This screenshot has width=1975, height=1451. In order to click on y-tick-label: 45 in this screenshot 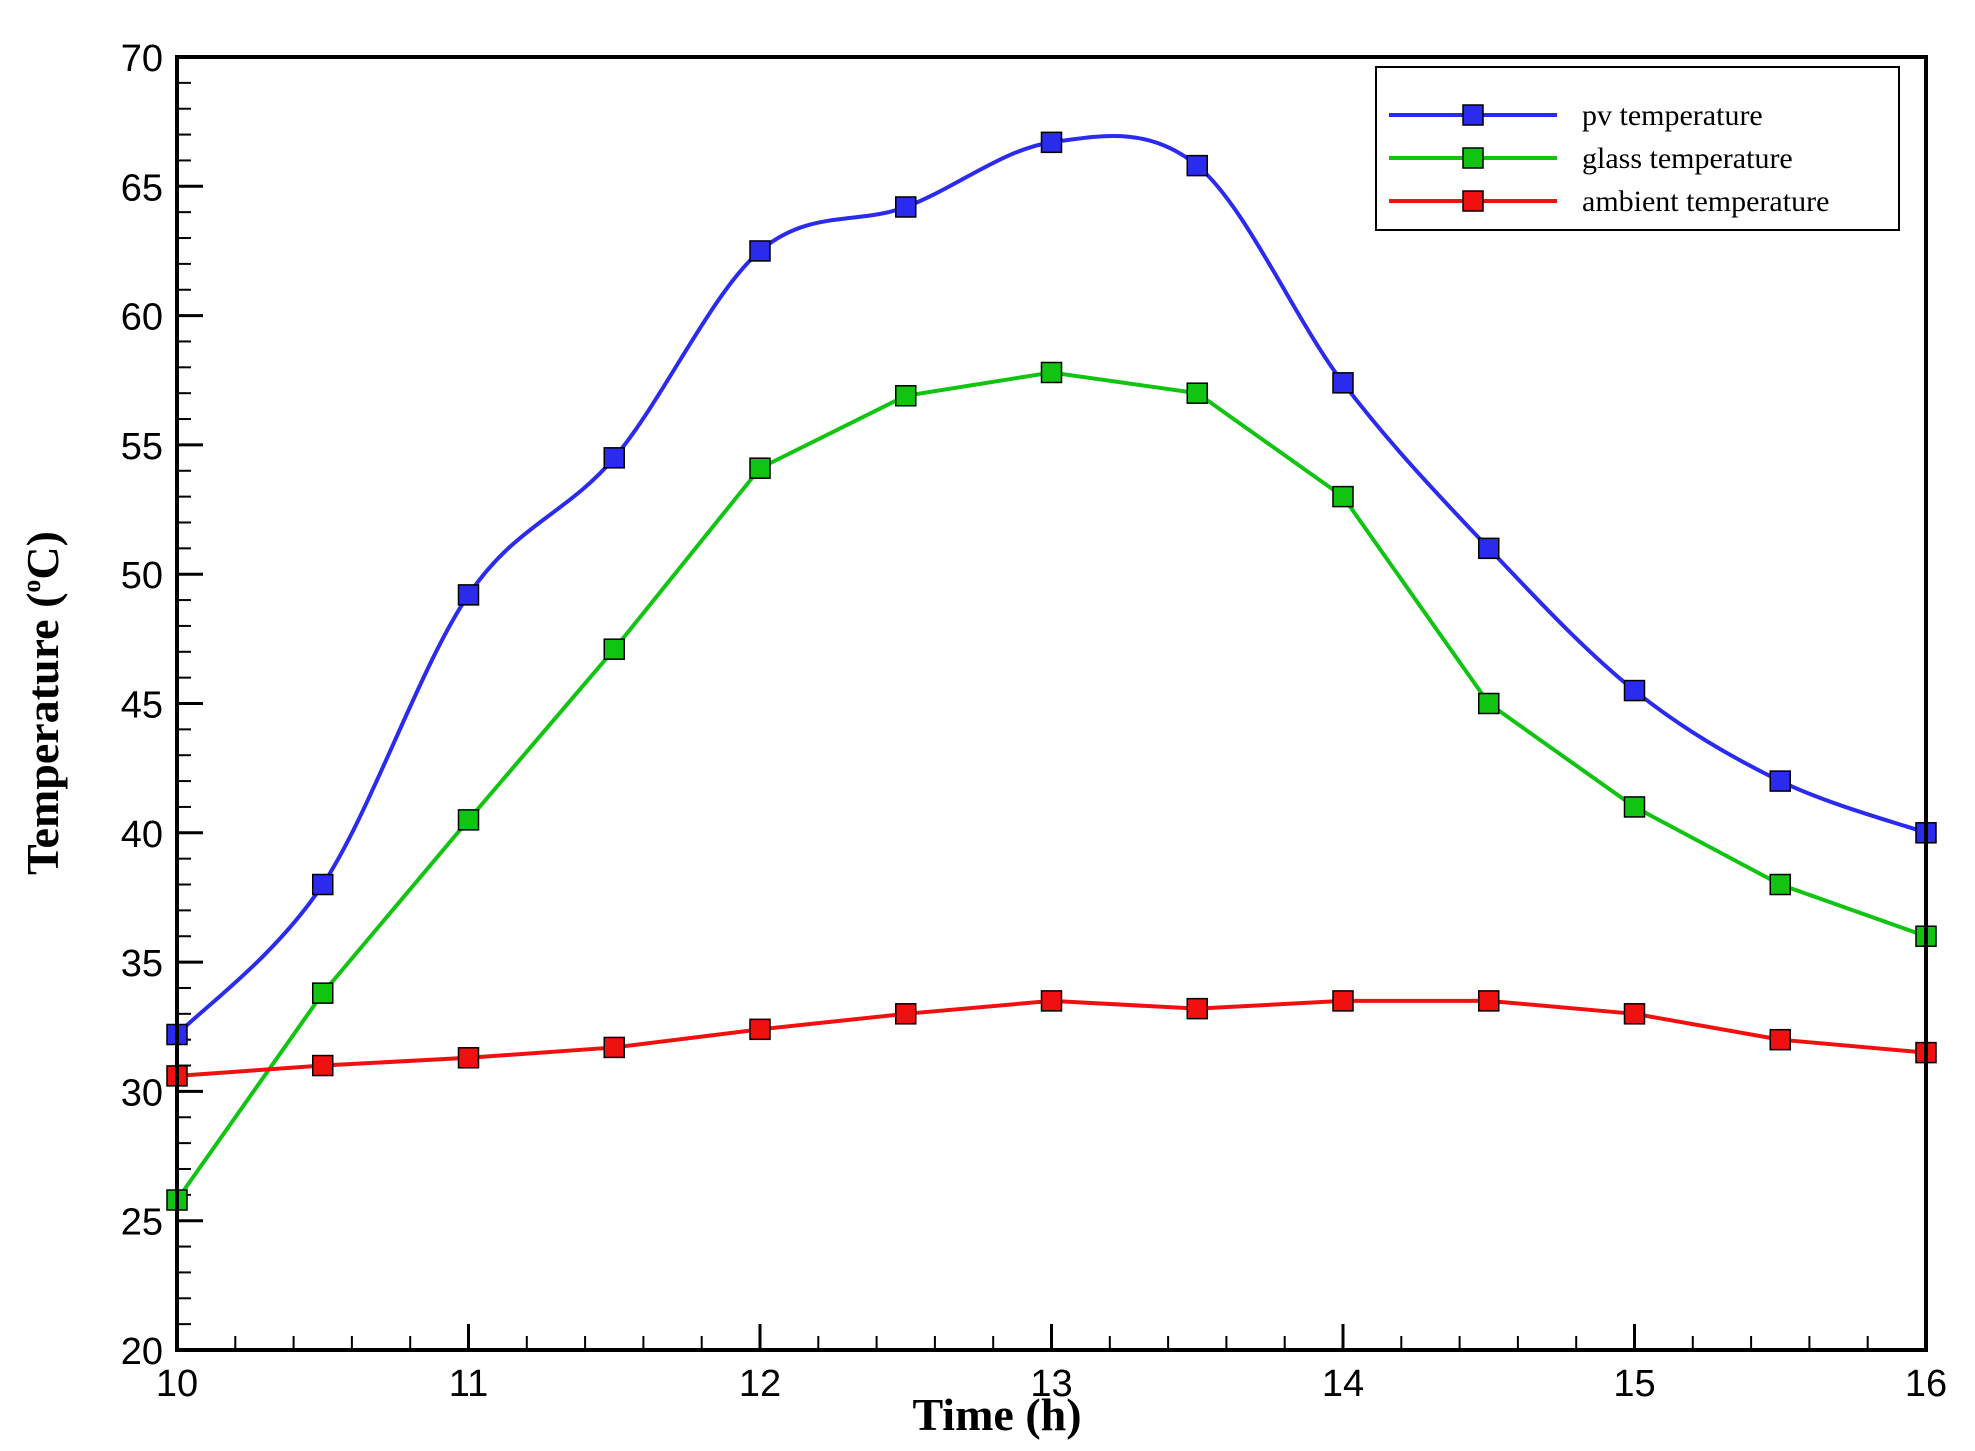, I will do `click(142, 706)`.